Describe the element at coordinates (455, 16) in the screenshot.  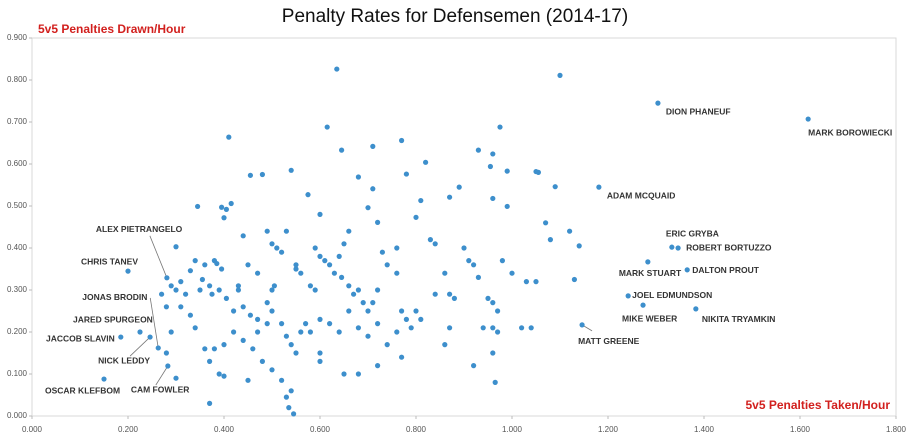
I see `chart-title: Penalty Rates for Defensemen (2014-17)` at that location.